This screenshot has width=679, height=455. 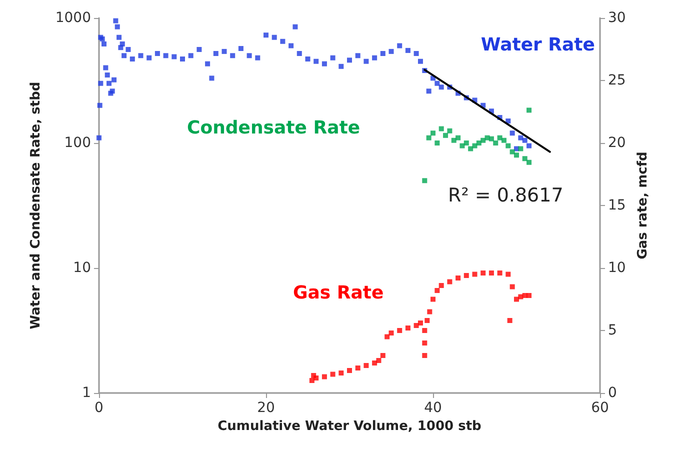 I want to click on text: Condensate Rate, so click(x=273, y=128).